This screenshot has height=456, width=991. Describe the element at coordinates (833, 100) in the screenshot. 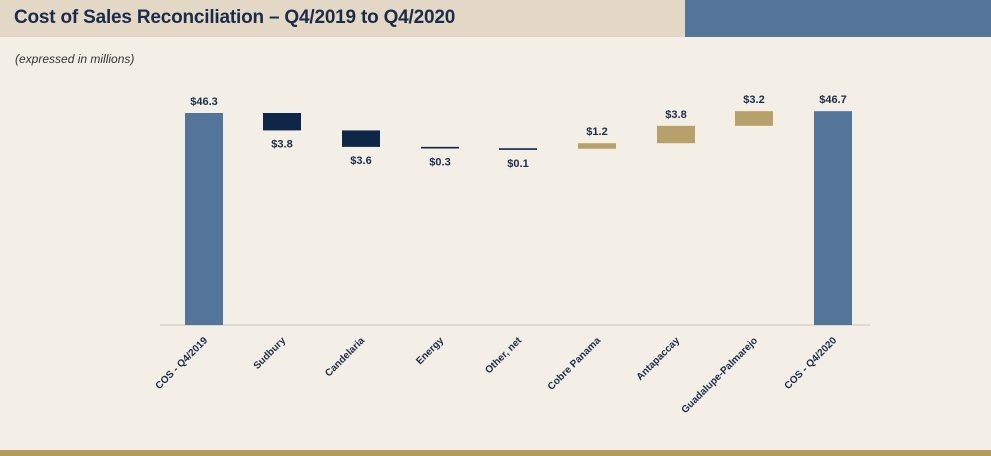

I see `data-label: $46.7` at that location.